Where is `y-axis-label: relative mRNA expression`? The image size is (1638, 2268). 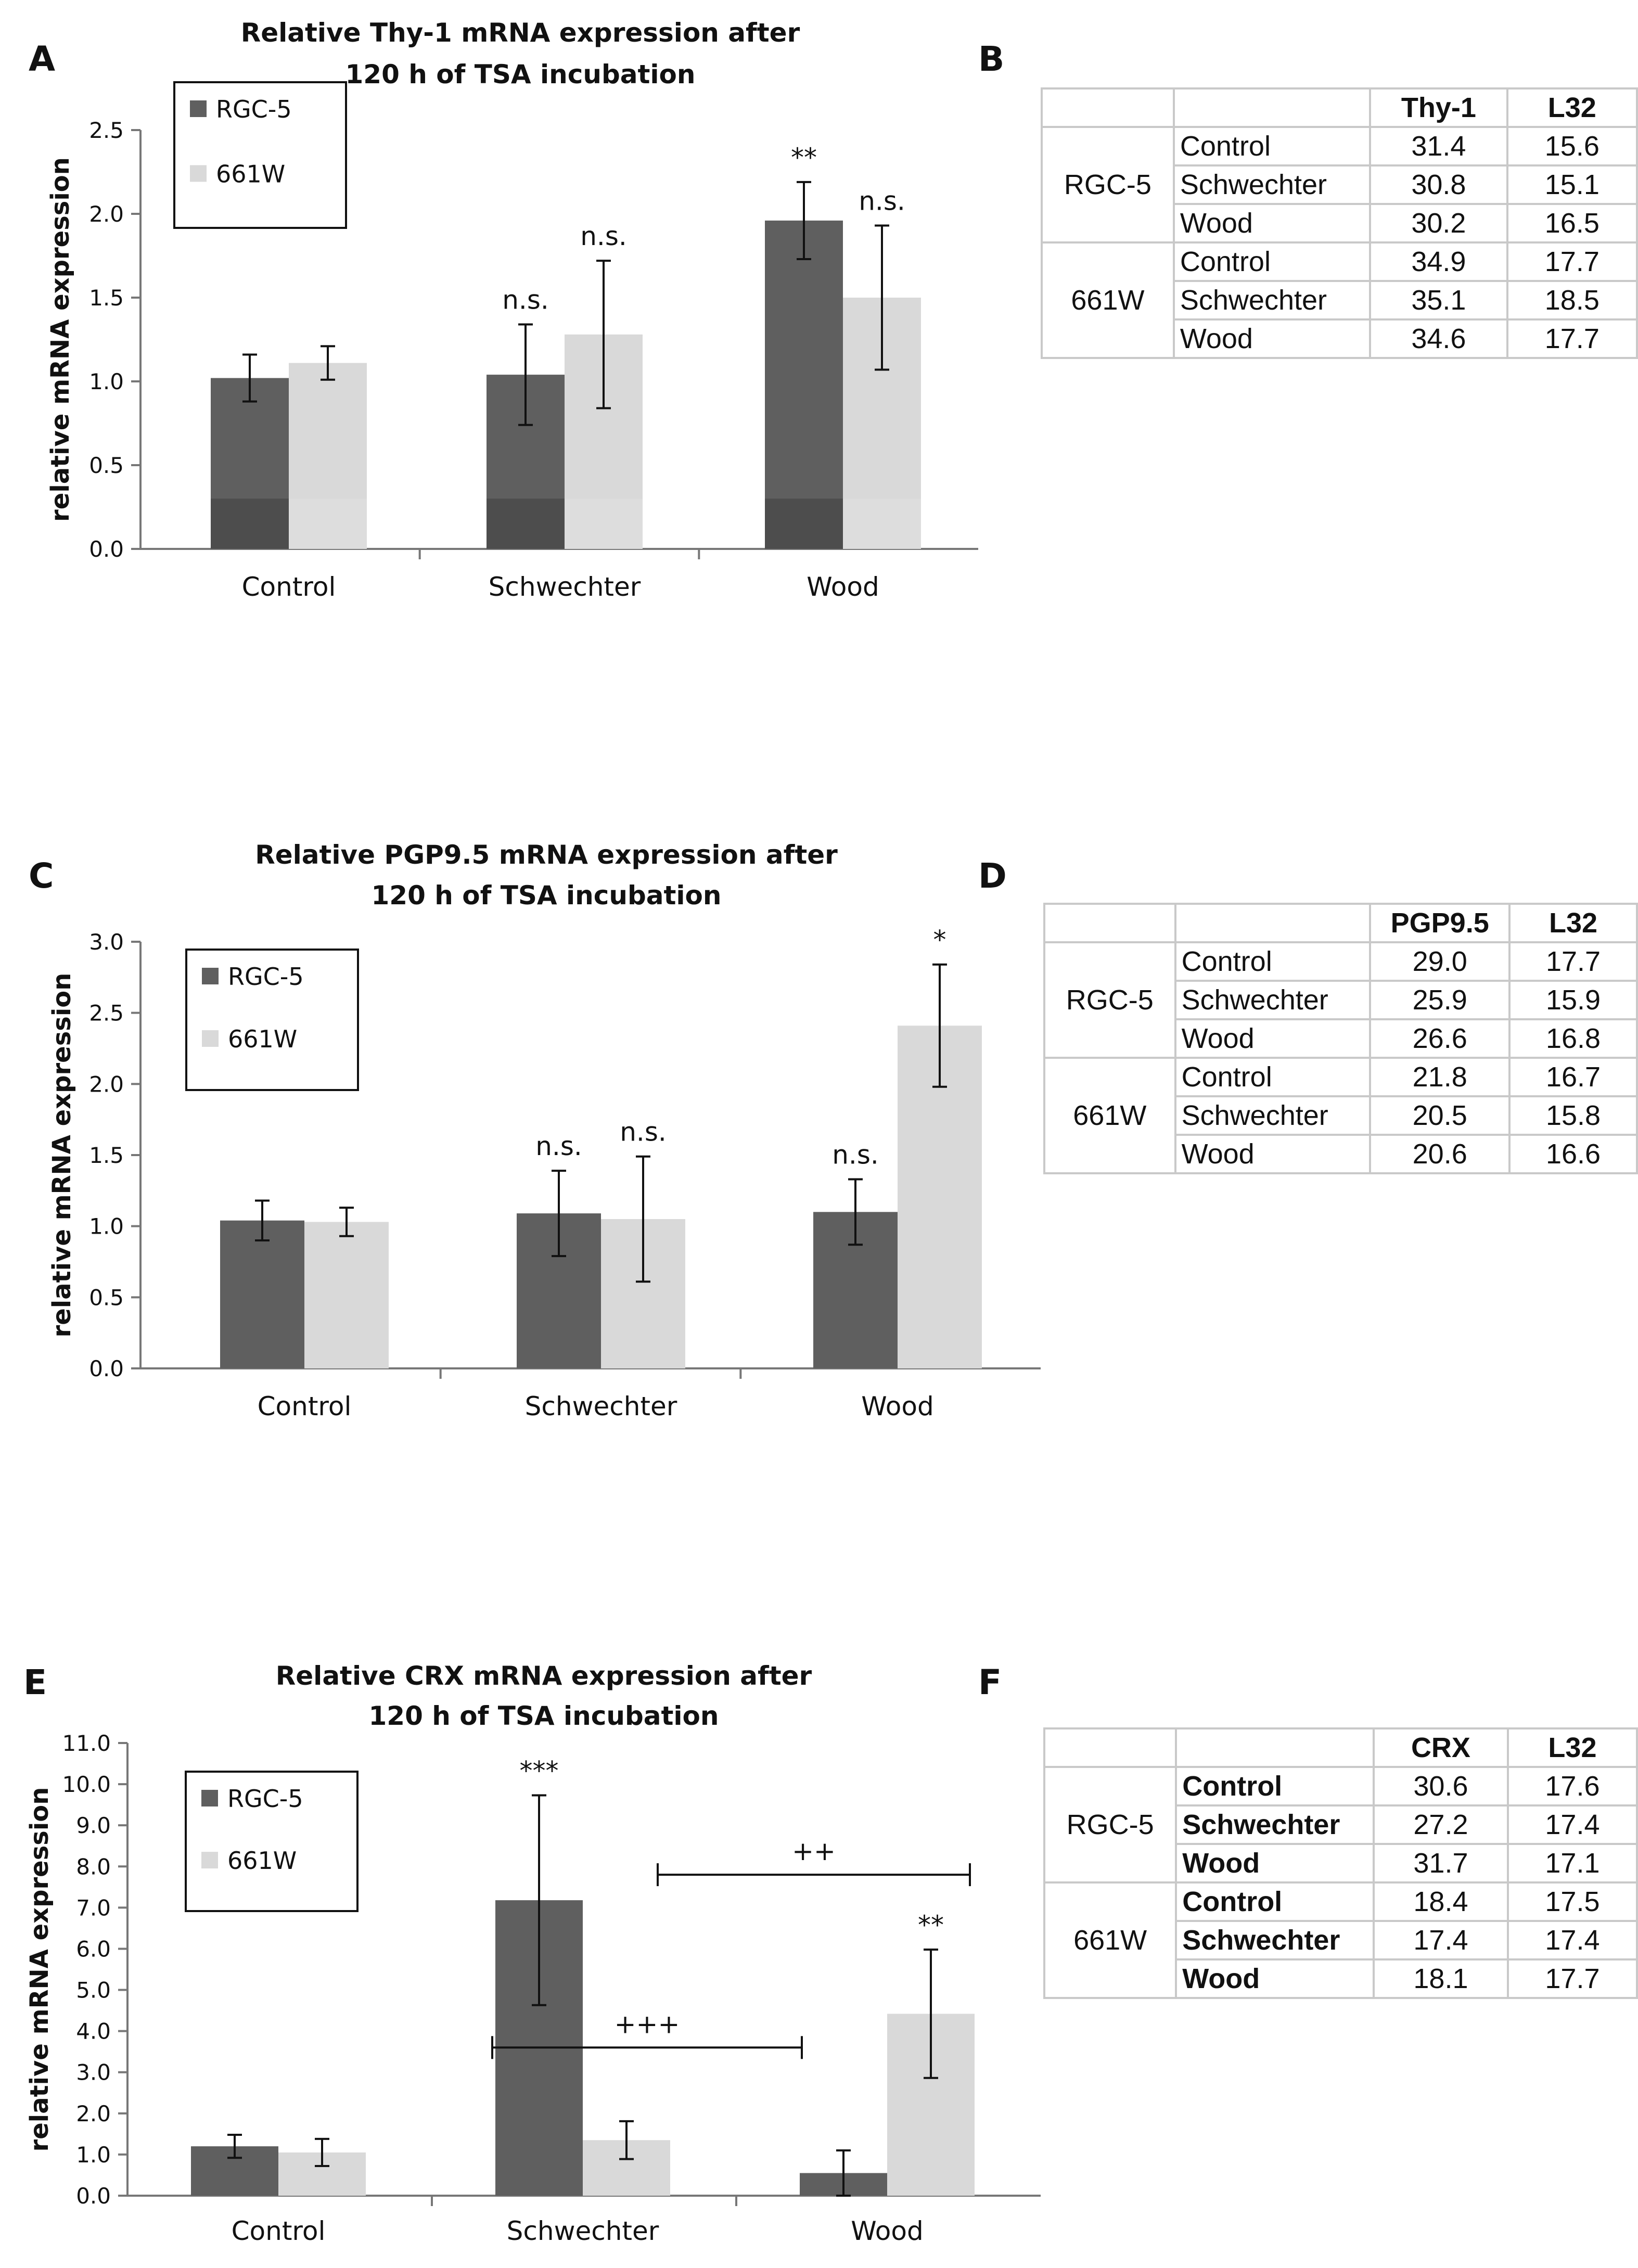 y-axis-label: relative mRNA expression is located at coordinates (39, 1969).